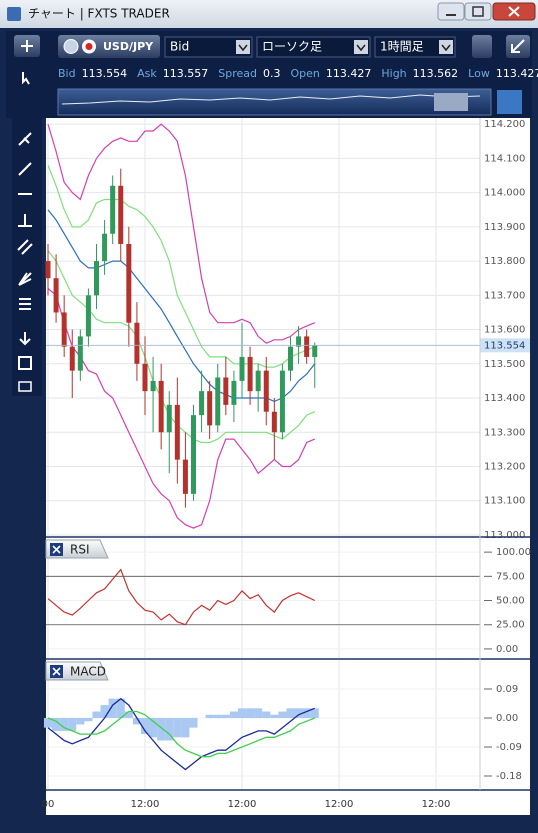 The image size is (538, 833). I want to click on timeframe-dropdown, so click(415, 47).